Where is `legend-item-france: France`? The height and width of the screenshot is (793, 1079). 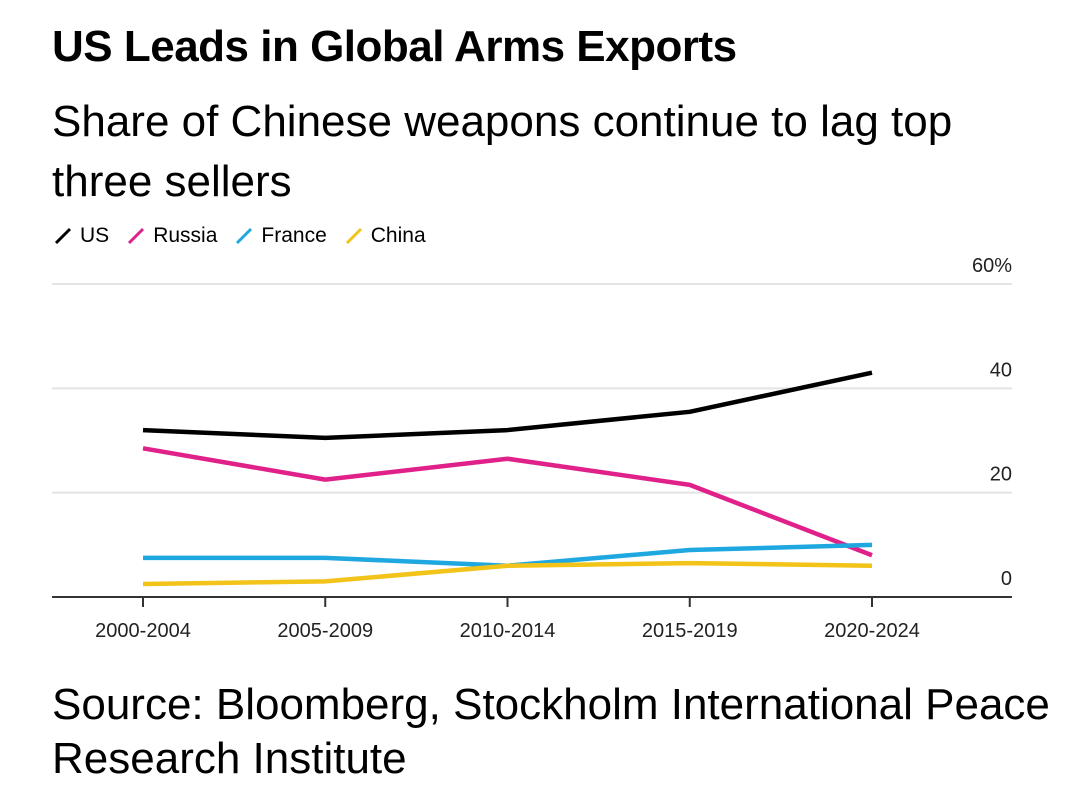
legend-item-france: France is located at coordinates (280, 236).